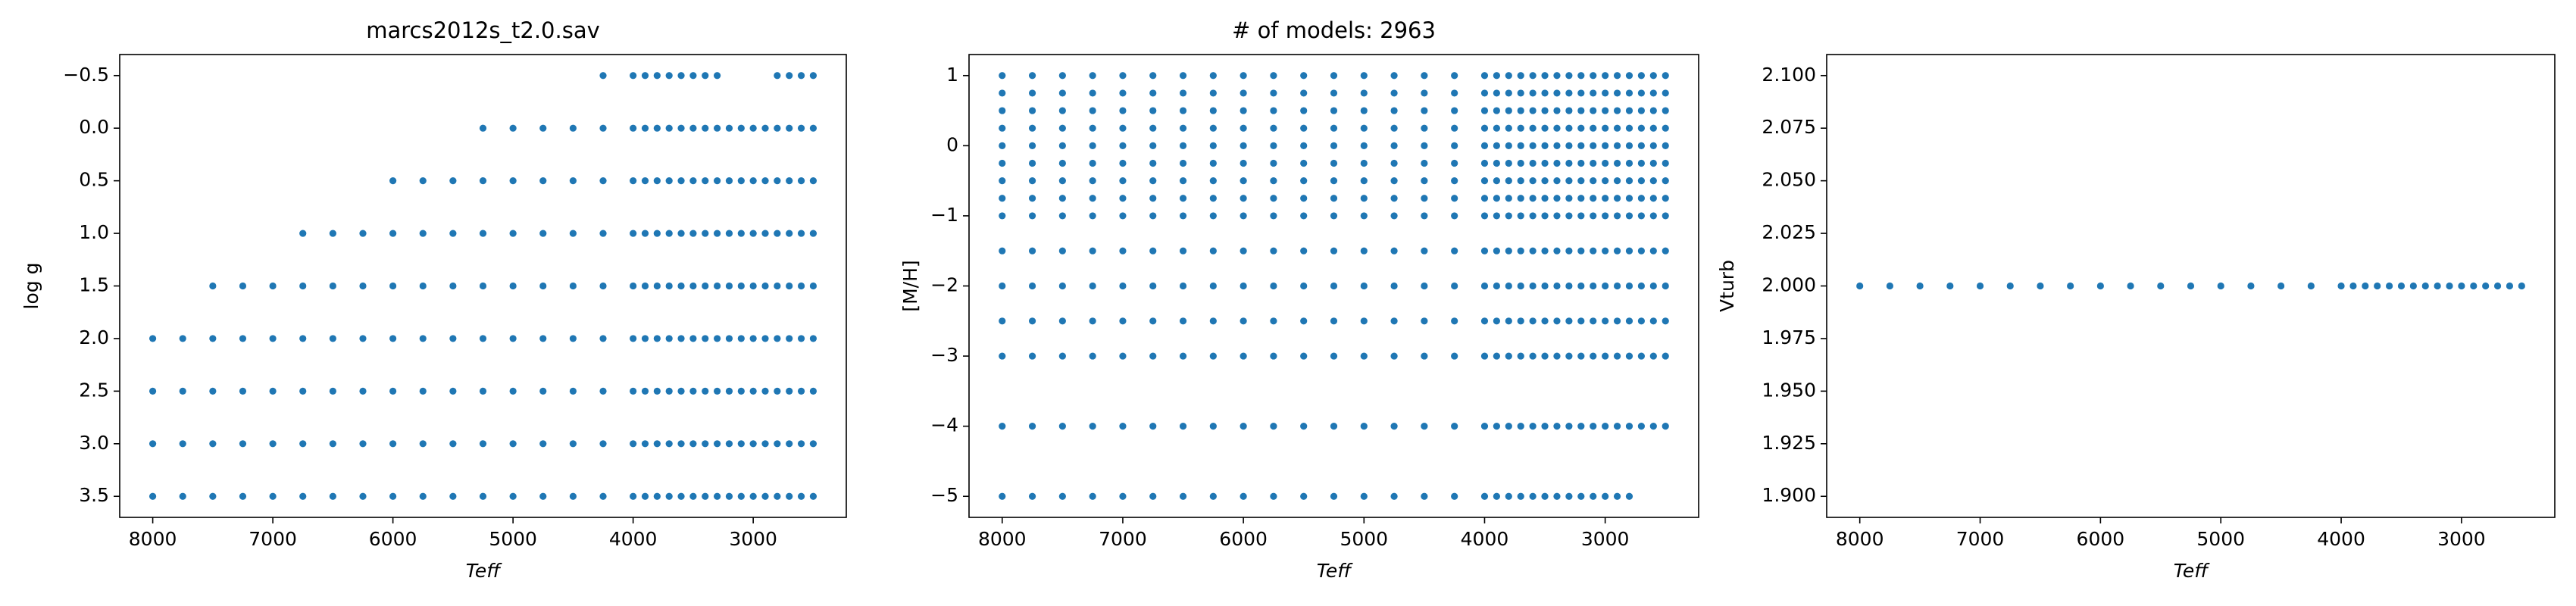 Image resolution: width=2576 pixels, height=606 pixels. What do you see at coordinates (94, 390) in the screenshot?
I see `y-tick-label: 2.5` at bounding box center [94, 390].